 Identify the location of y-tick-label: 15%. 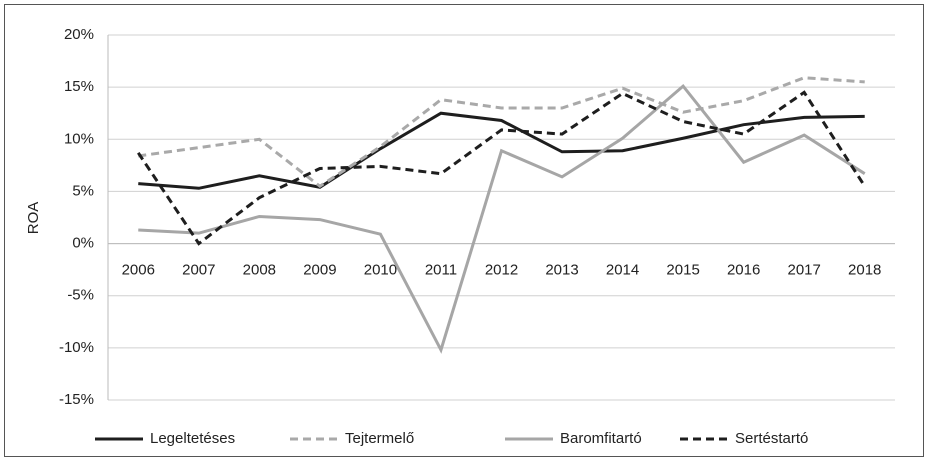
(79, 86).